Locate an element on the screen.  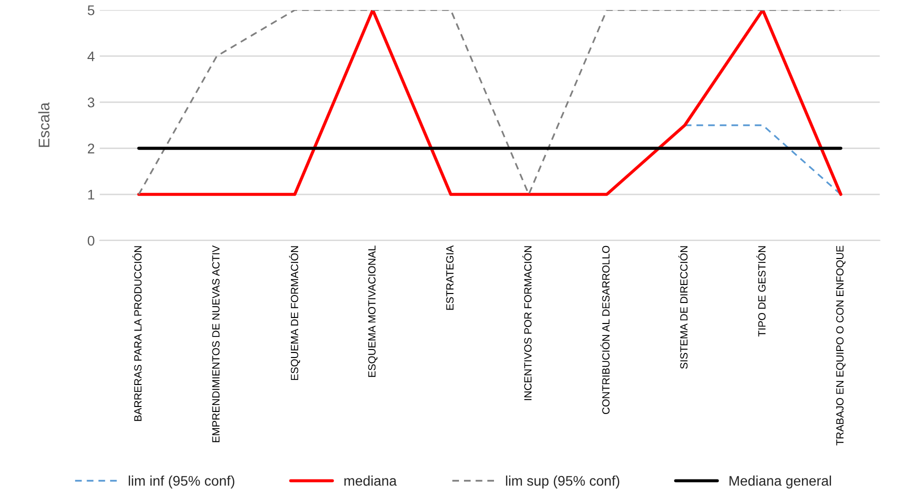
y-tick-label: 3 is located at coordinates (91, 103).